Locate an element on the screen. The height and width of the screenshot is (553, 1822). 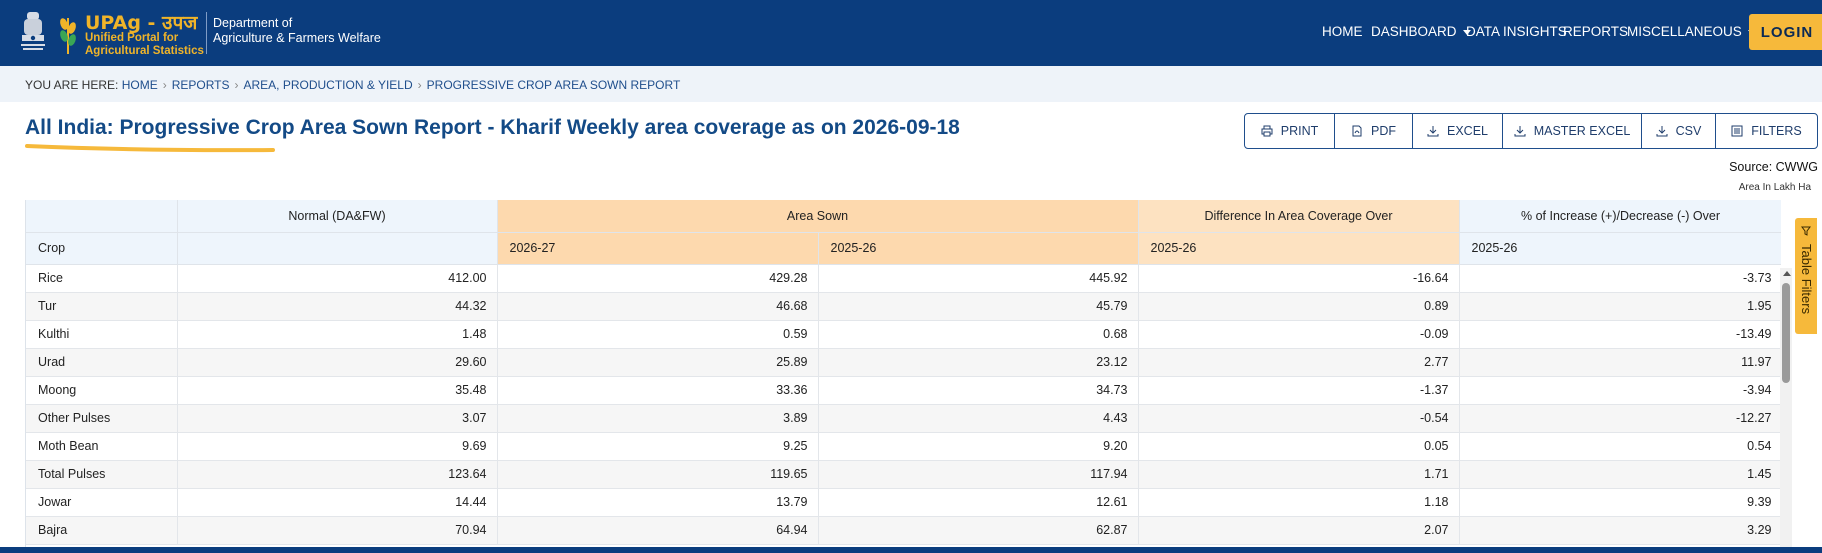
value-cell: 70.94 is located at coordinates (337, 530).